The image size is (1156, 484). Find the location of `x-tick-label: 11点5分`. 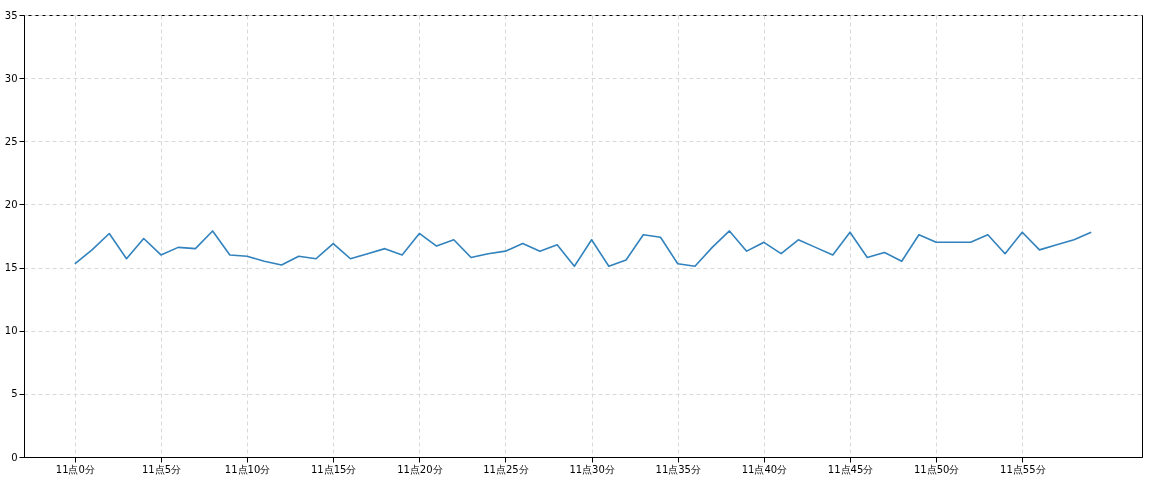

x-tick-label: 11点5分 is located at coordinates (161, 469).